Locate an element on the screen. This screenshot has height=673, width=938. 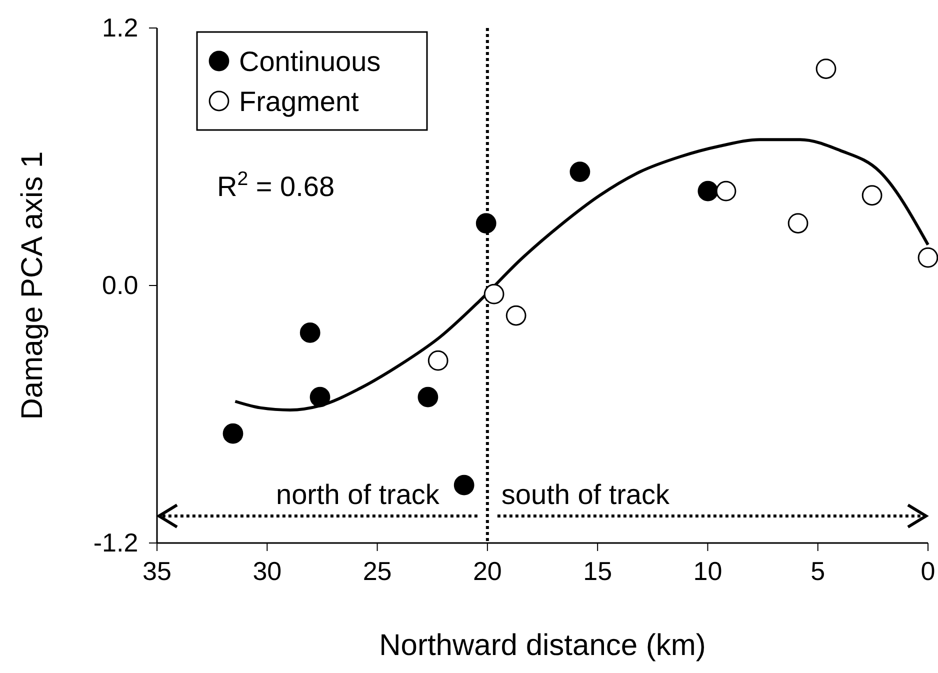
x-axis-title: Northward distance (km) is located at coordinates (542, 645).